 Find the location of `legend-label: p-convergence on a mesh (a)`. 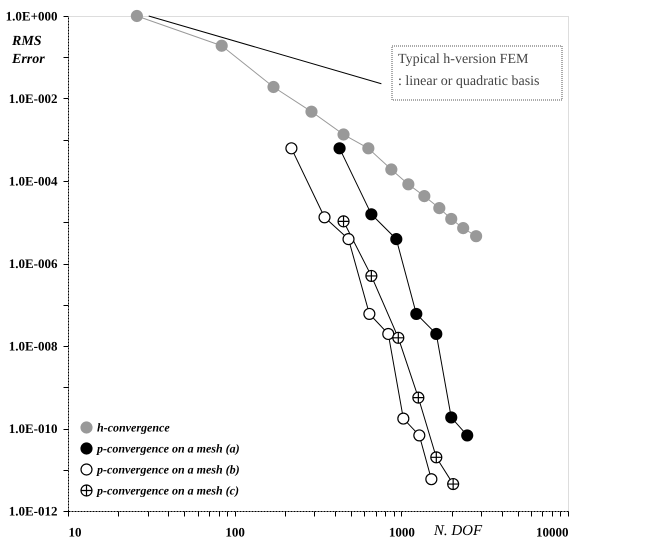

legend-label: p-convergence on a mesh (a) is located at coordinates (168, 449).